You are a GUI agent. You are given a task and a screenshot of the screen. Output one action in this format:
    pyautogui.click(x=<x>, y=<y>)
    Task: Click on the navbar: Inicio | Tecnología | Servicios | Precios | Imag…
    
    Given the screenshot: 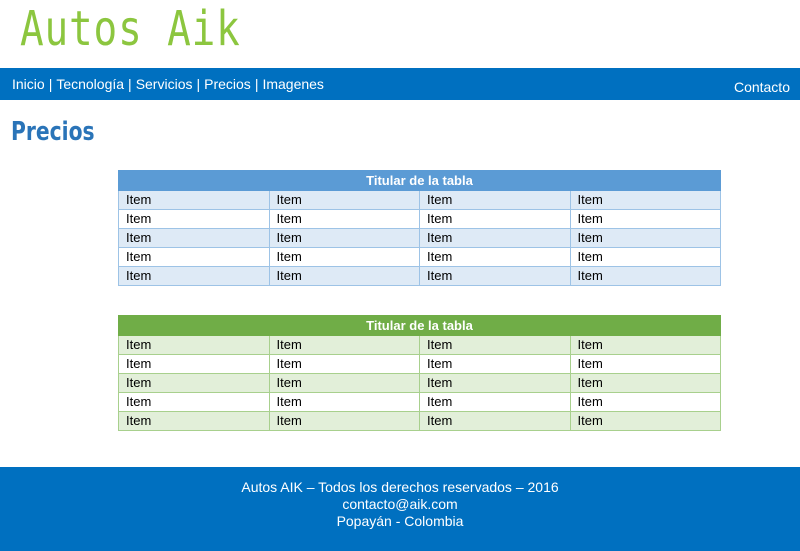 What is the action you would take?
    pyautogui.click(x=400, y=84)
    